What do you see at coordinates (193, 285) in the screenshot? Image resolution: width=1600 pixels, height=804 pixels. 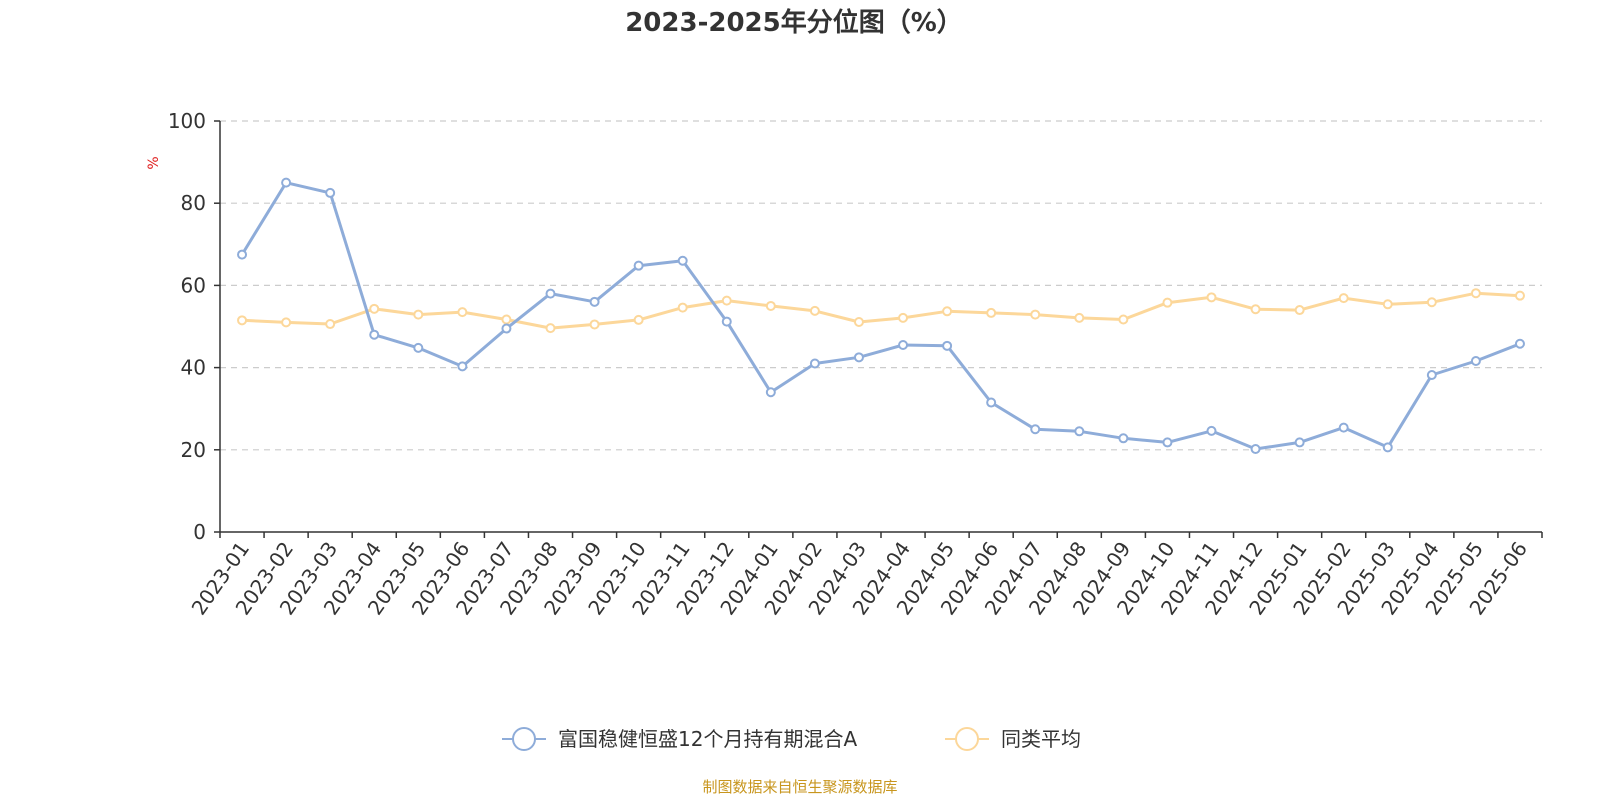 I see `y-tick-label-60: 60` at bounding box center [193, 285].